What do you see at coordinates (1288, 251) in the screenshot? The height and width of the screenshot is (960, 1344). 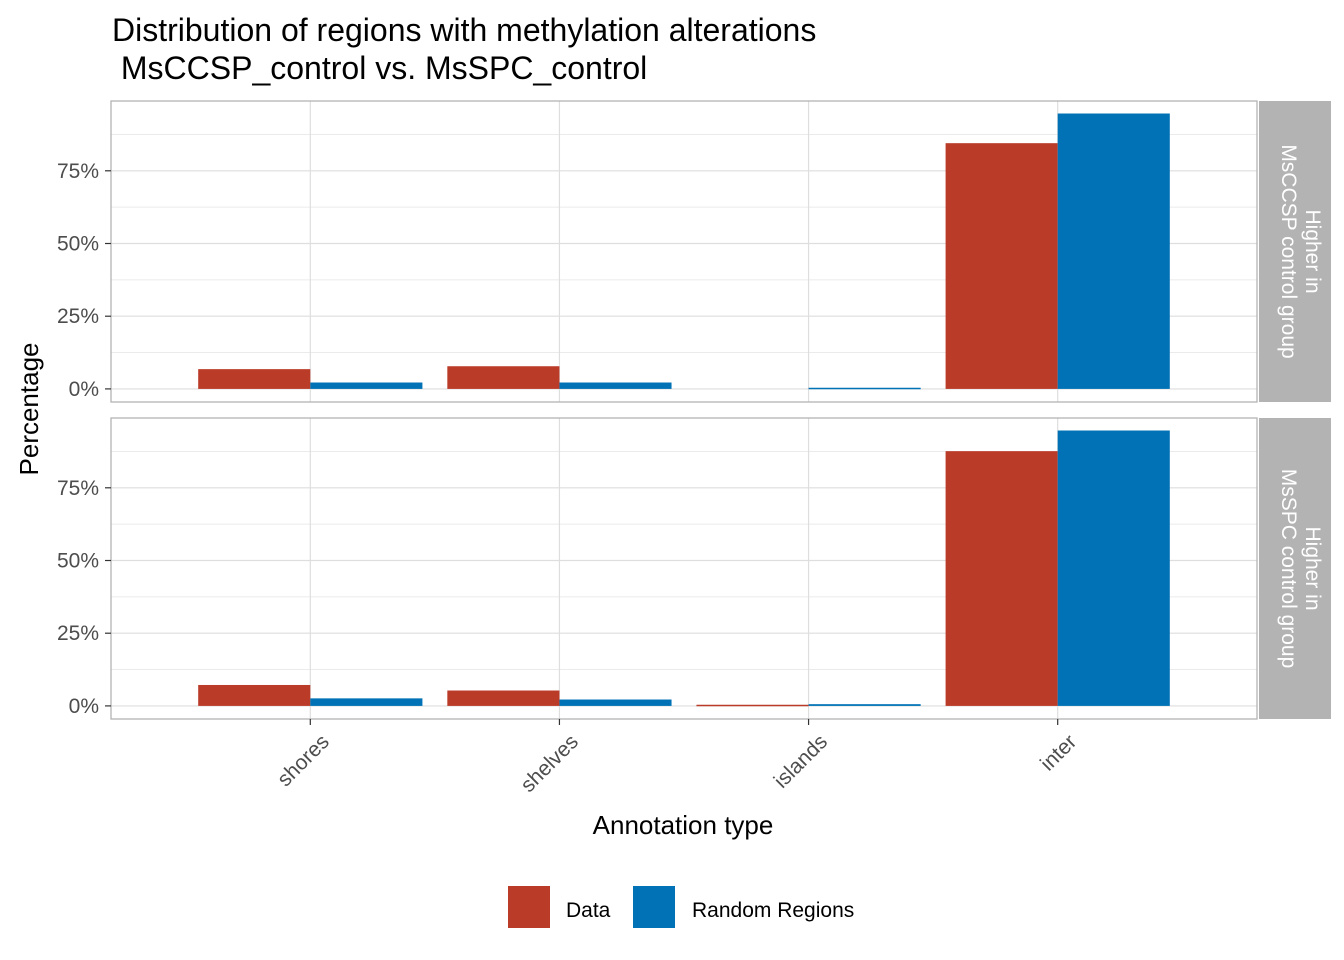 I see `facet-strip-label-line2: MsCCSP control group` at bounding box center [1288, 251].